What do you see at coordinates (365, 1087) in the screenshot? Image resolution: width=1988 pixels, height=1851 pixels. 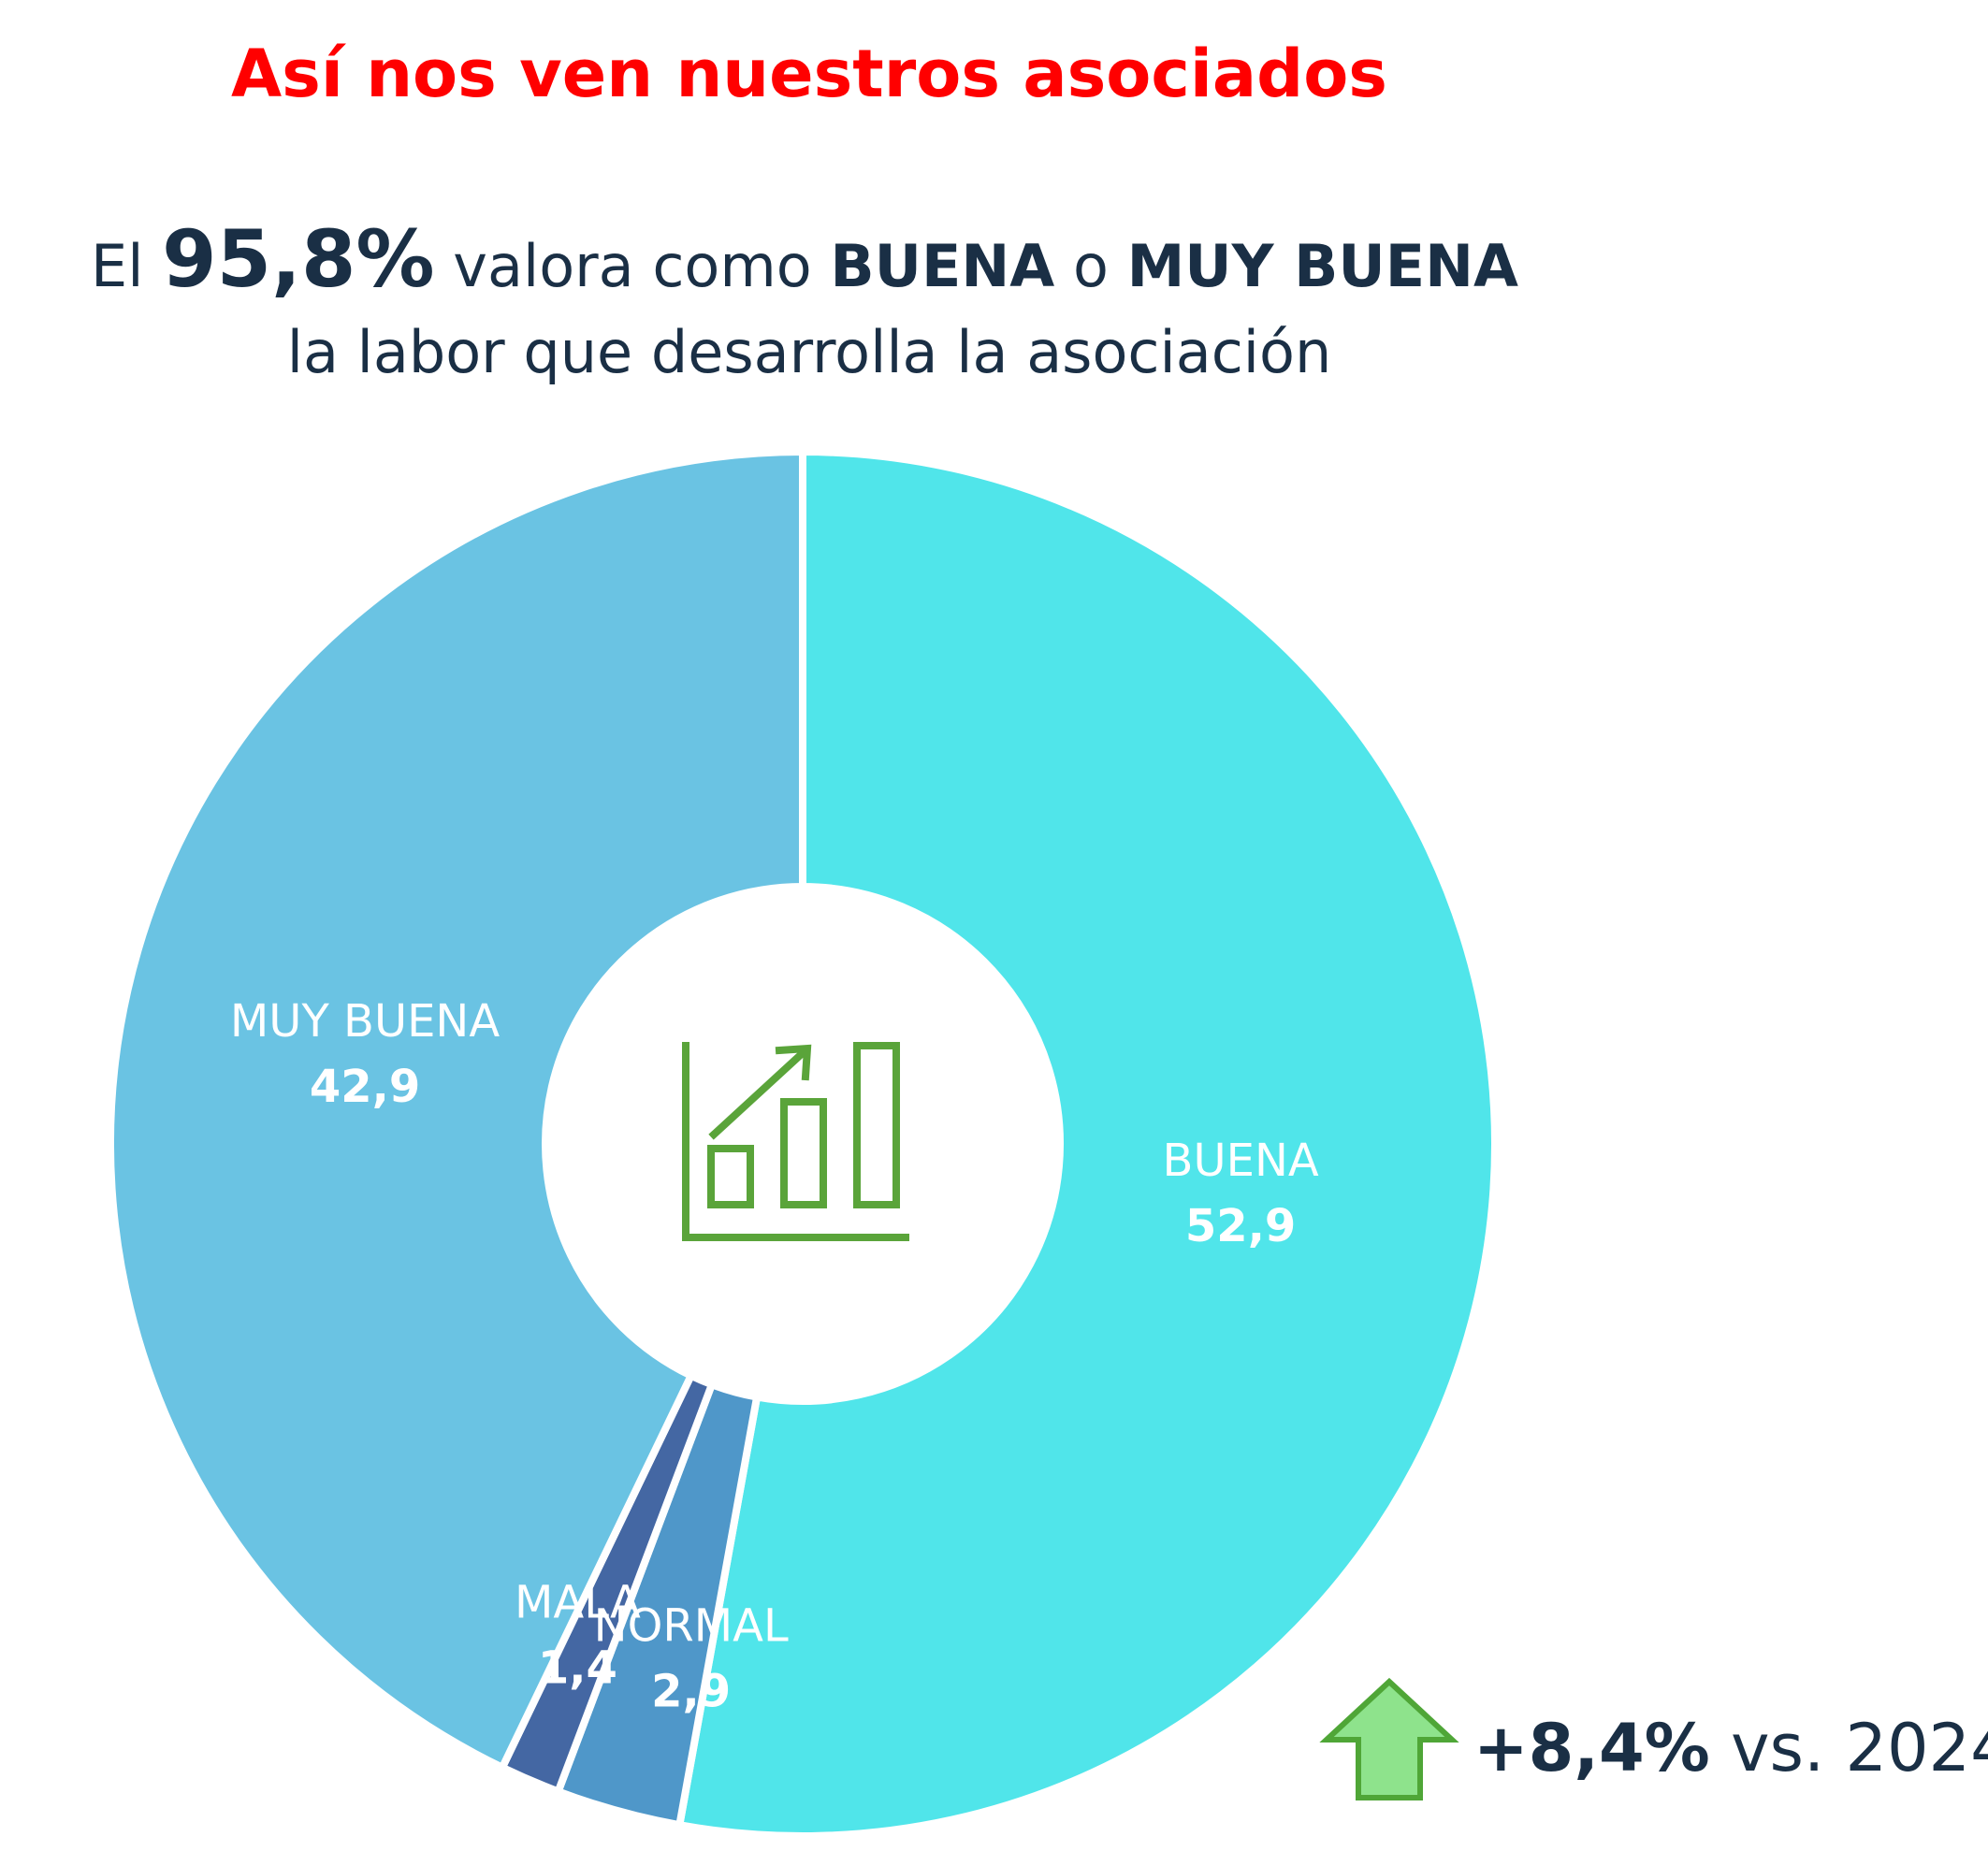 I see `slice-value-muy-buena: 42,9` at bounding box center [365, 1087].